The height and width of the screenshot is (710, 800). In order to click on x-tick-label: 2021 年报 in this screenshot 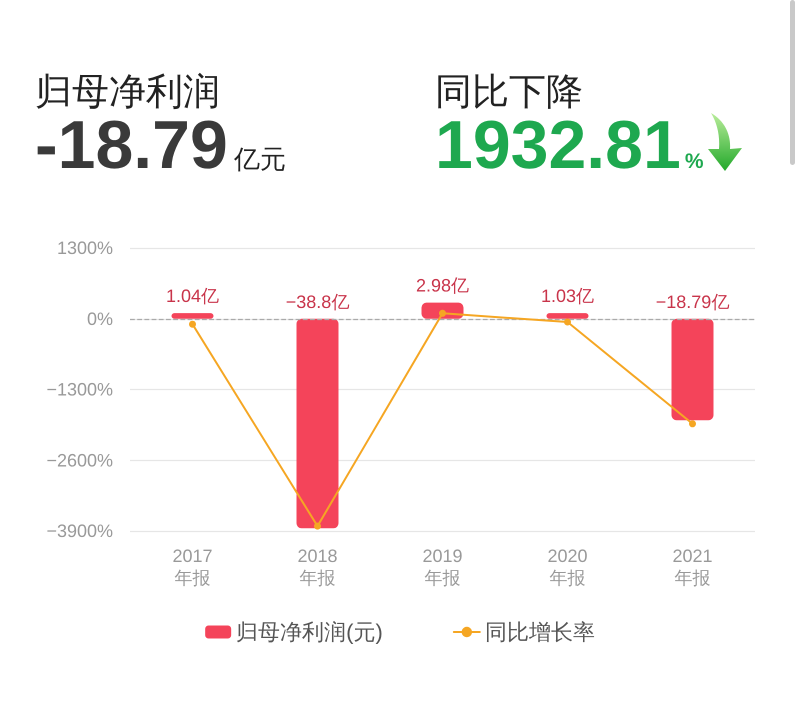, I will do `click(692, 567)`.